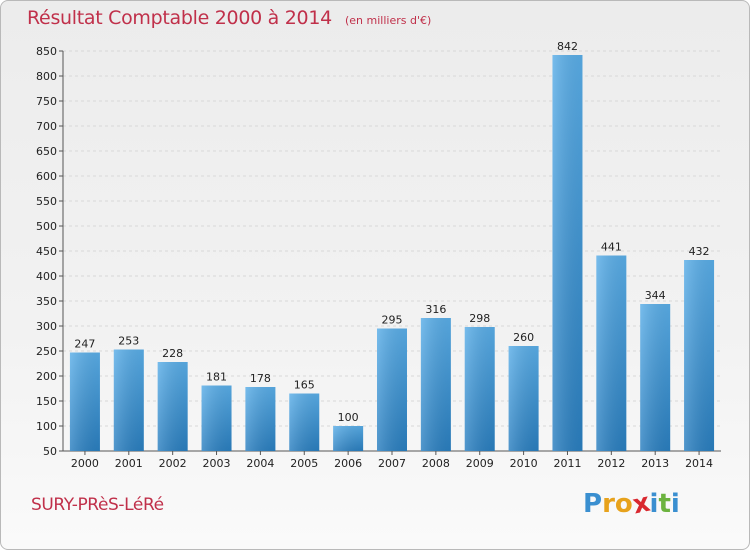 Image resolution: width=750 pixels, height=550 pixels. Describe the element at coordinates (392, 463) in the screenshot. I see `x-tick-label: 2007` at that location.